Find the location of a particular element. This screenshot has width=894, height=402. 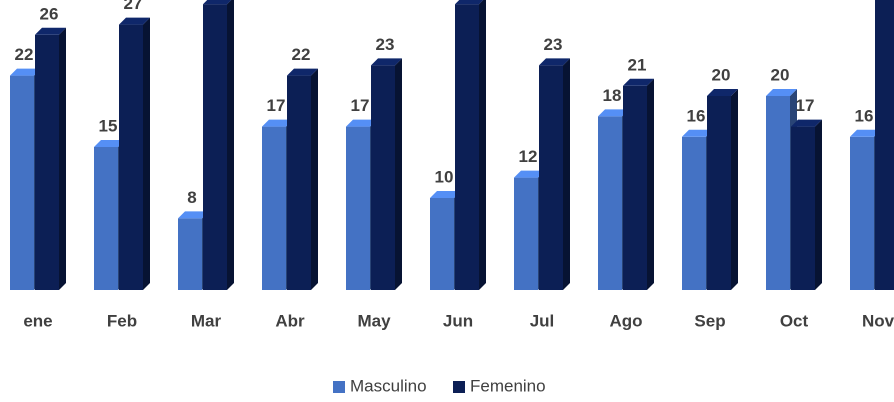

x-tick-label: ene is located at coordinates (37, 320).